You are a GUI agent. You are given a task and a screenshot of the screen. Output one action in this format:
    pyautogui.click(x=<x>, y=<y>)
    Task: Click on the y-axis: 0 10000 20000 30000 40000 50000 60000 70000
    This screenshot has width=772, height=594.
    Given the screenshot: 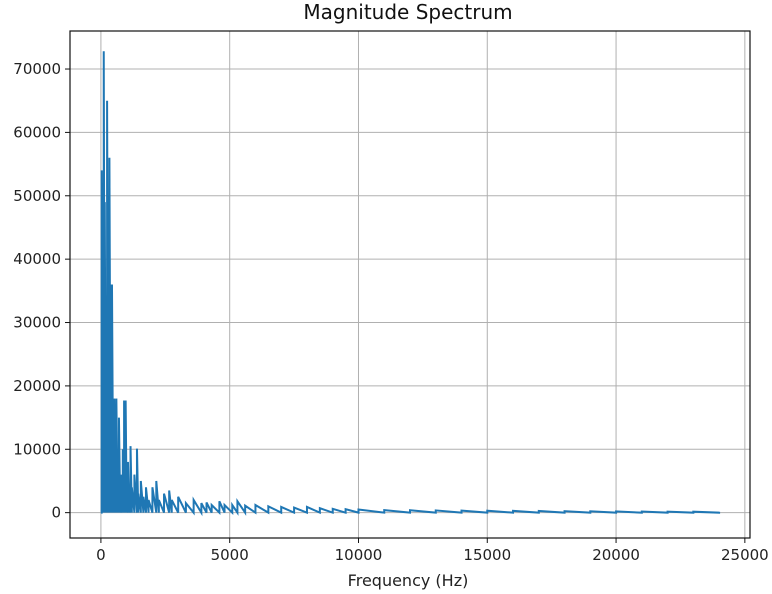 What is the action you would take?
    pyautogui.click(x=41, y=291)
    